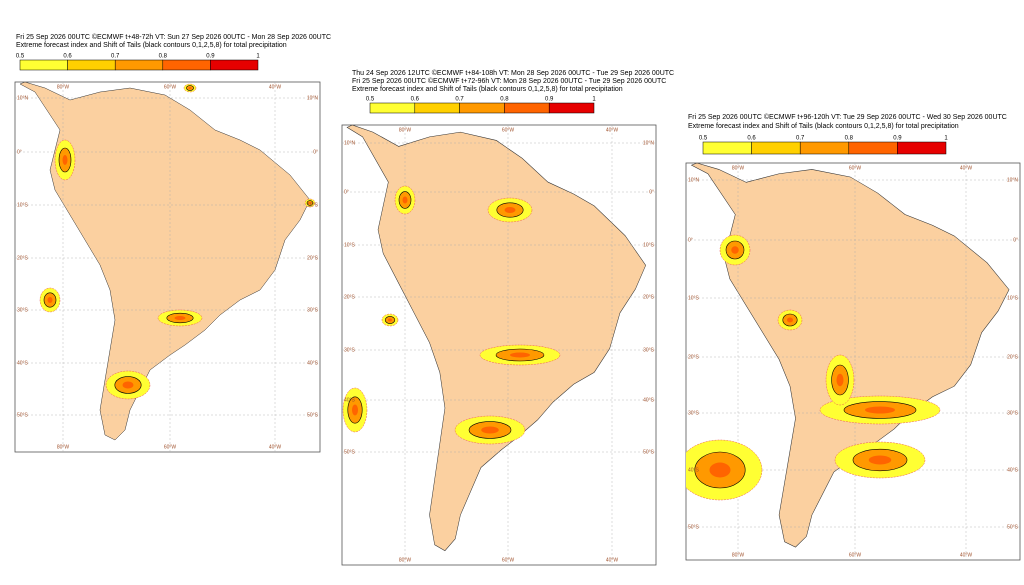  What do you see at coordinates (703, 139) in the screenshot?
I see `colorbar-label: 0.5` at bounding box center [703, 139].